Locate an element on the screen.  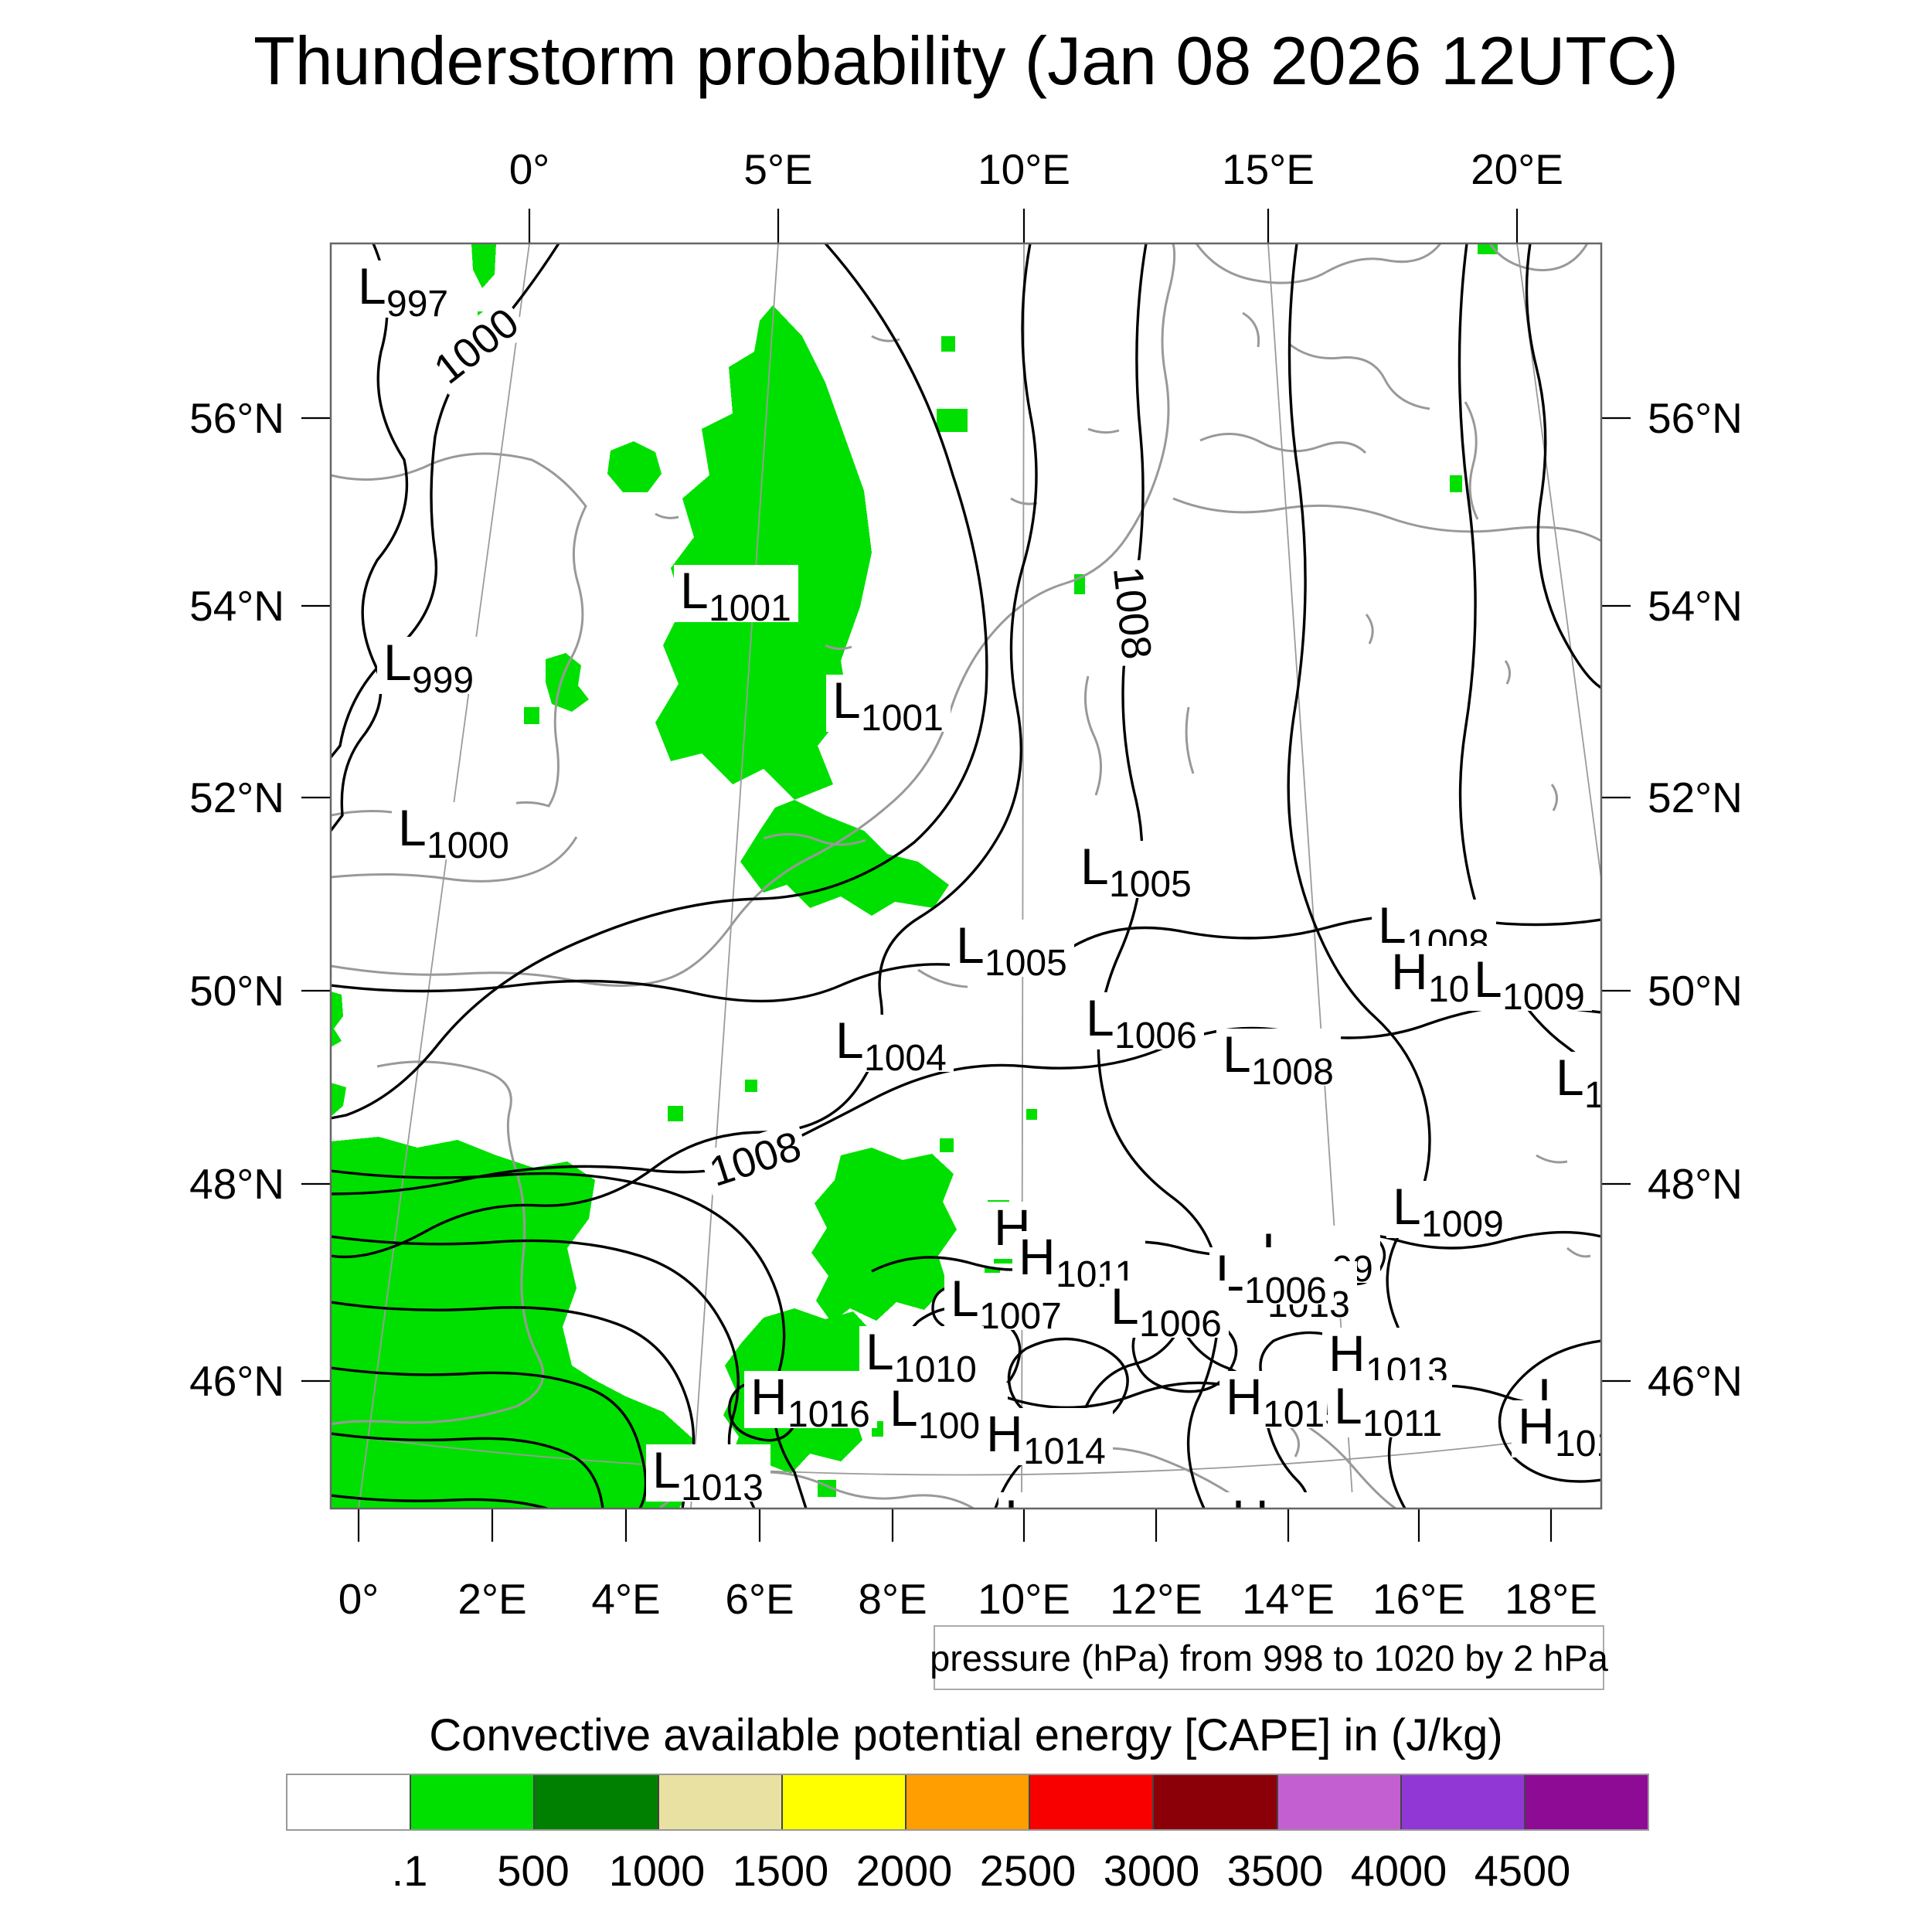
axis-label: 4°E is located at coordinates (625, 1599).